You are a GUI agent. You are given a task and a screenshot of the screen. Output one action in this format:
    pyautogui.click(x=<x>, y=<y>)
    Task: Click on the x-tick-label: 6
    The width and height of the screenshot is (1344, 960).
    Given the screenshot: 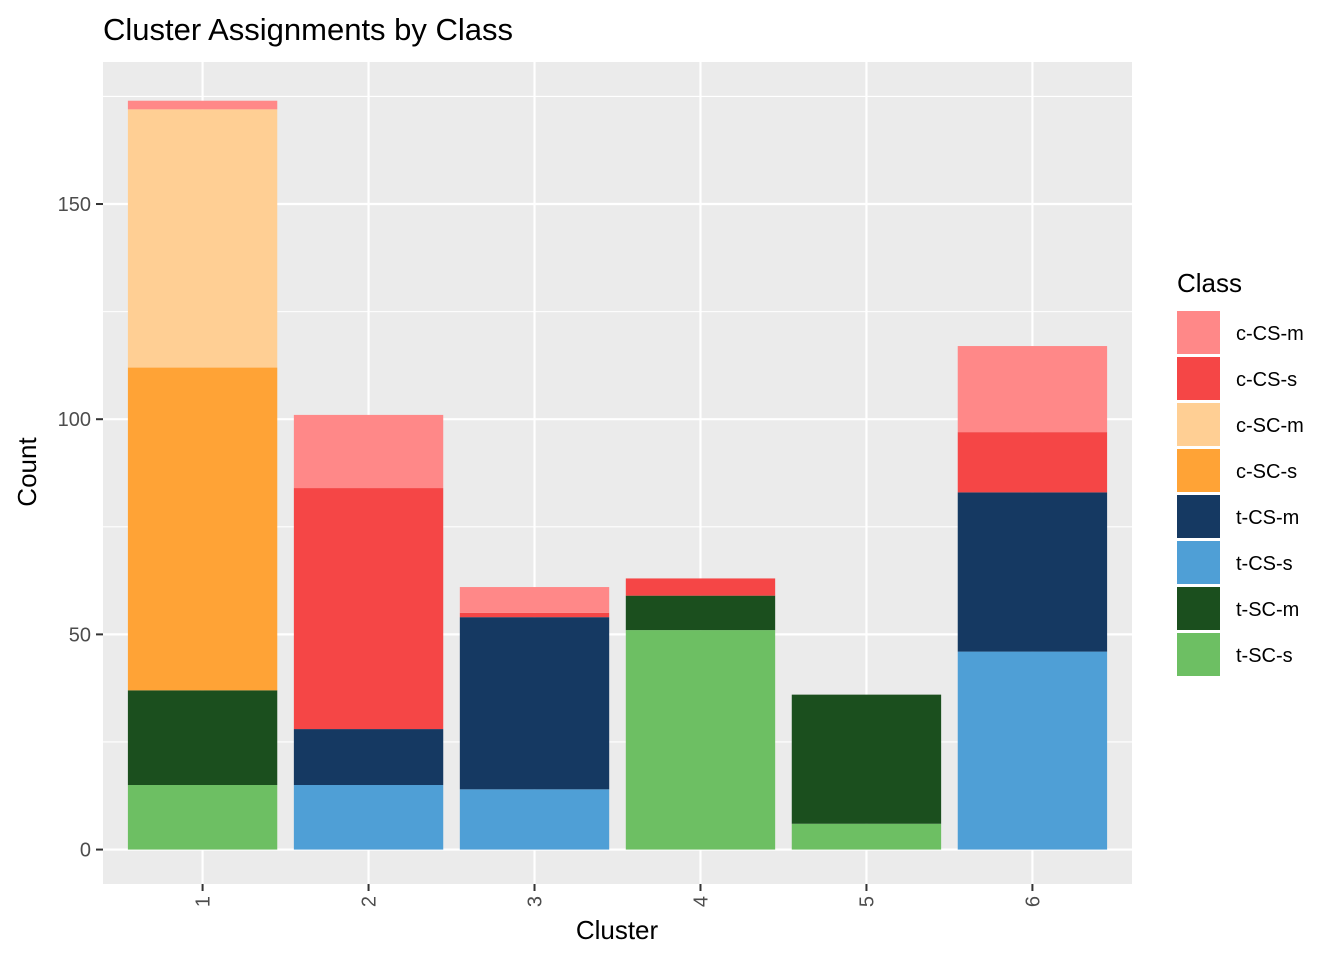 What is the action you would take?
    pyautogui.click(x=1033, y=901)
    